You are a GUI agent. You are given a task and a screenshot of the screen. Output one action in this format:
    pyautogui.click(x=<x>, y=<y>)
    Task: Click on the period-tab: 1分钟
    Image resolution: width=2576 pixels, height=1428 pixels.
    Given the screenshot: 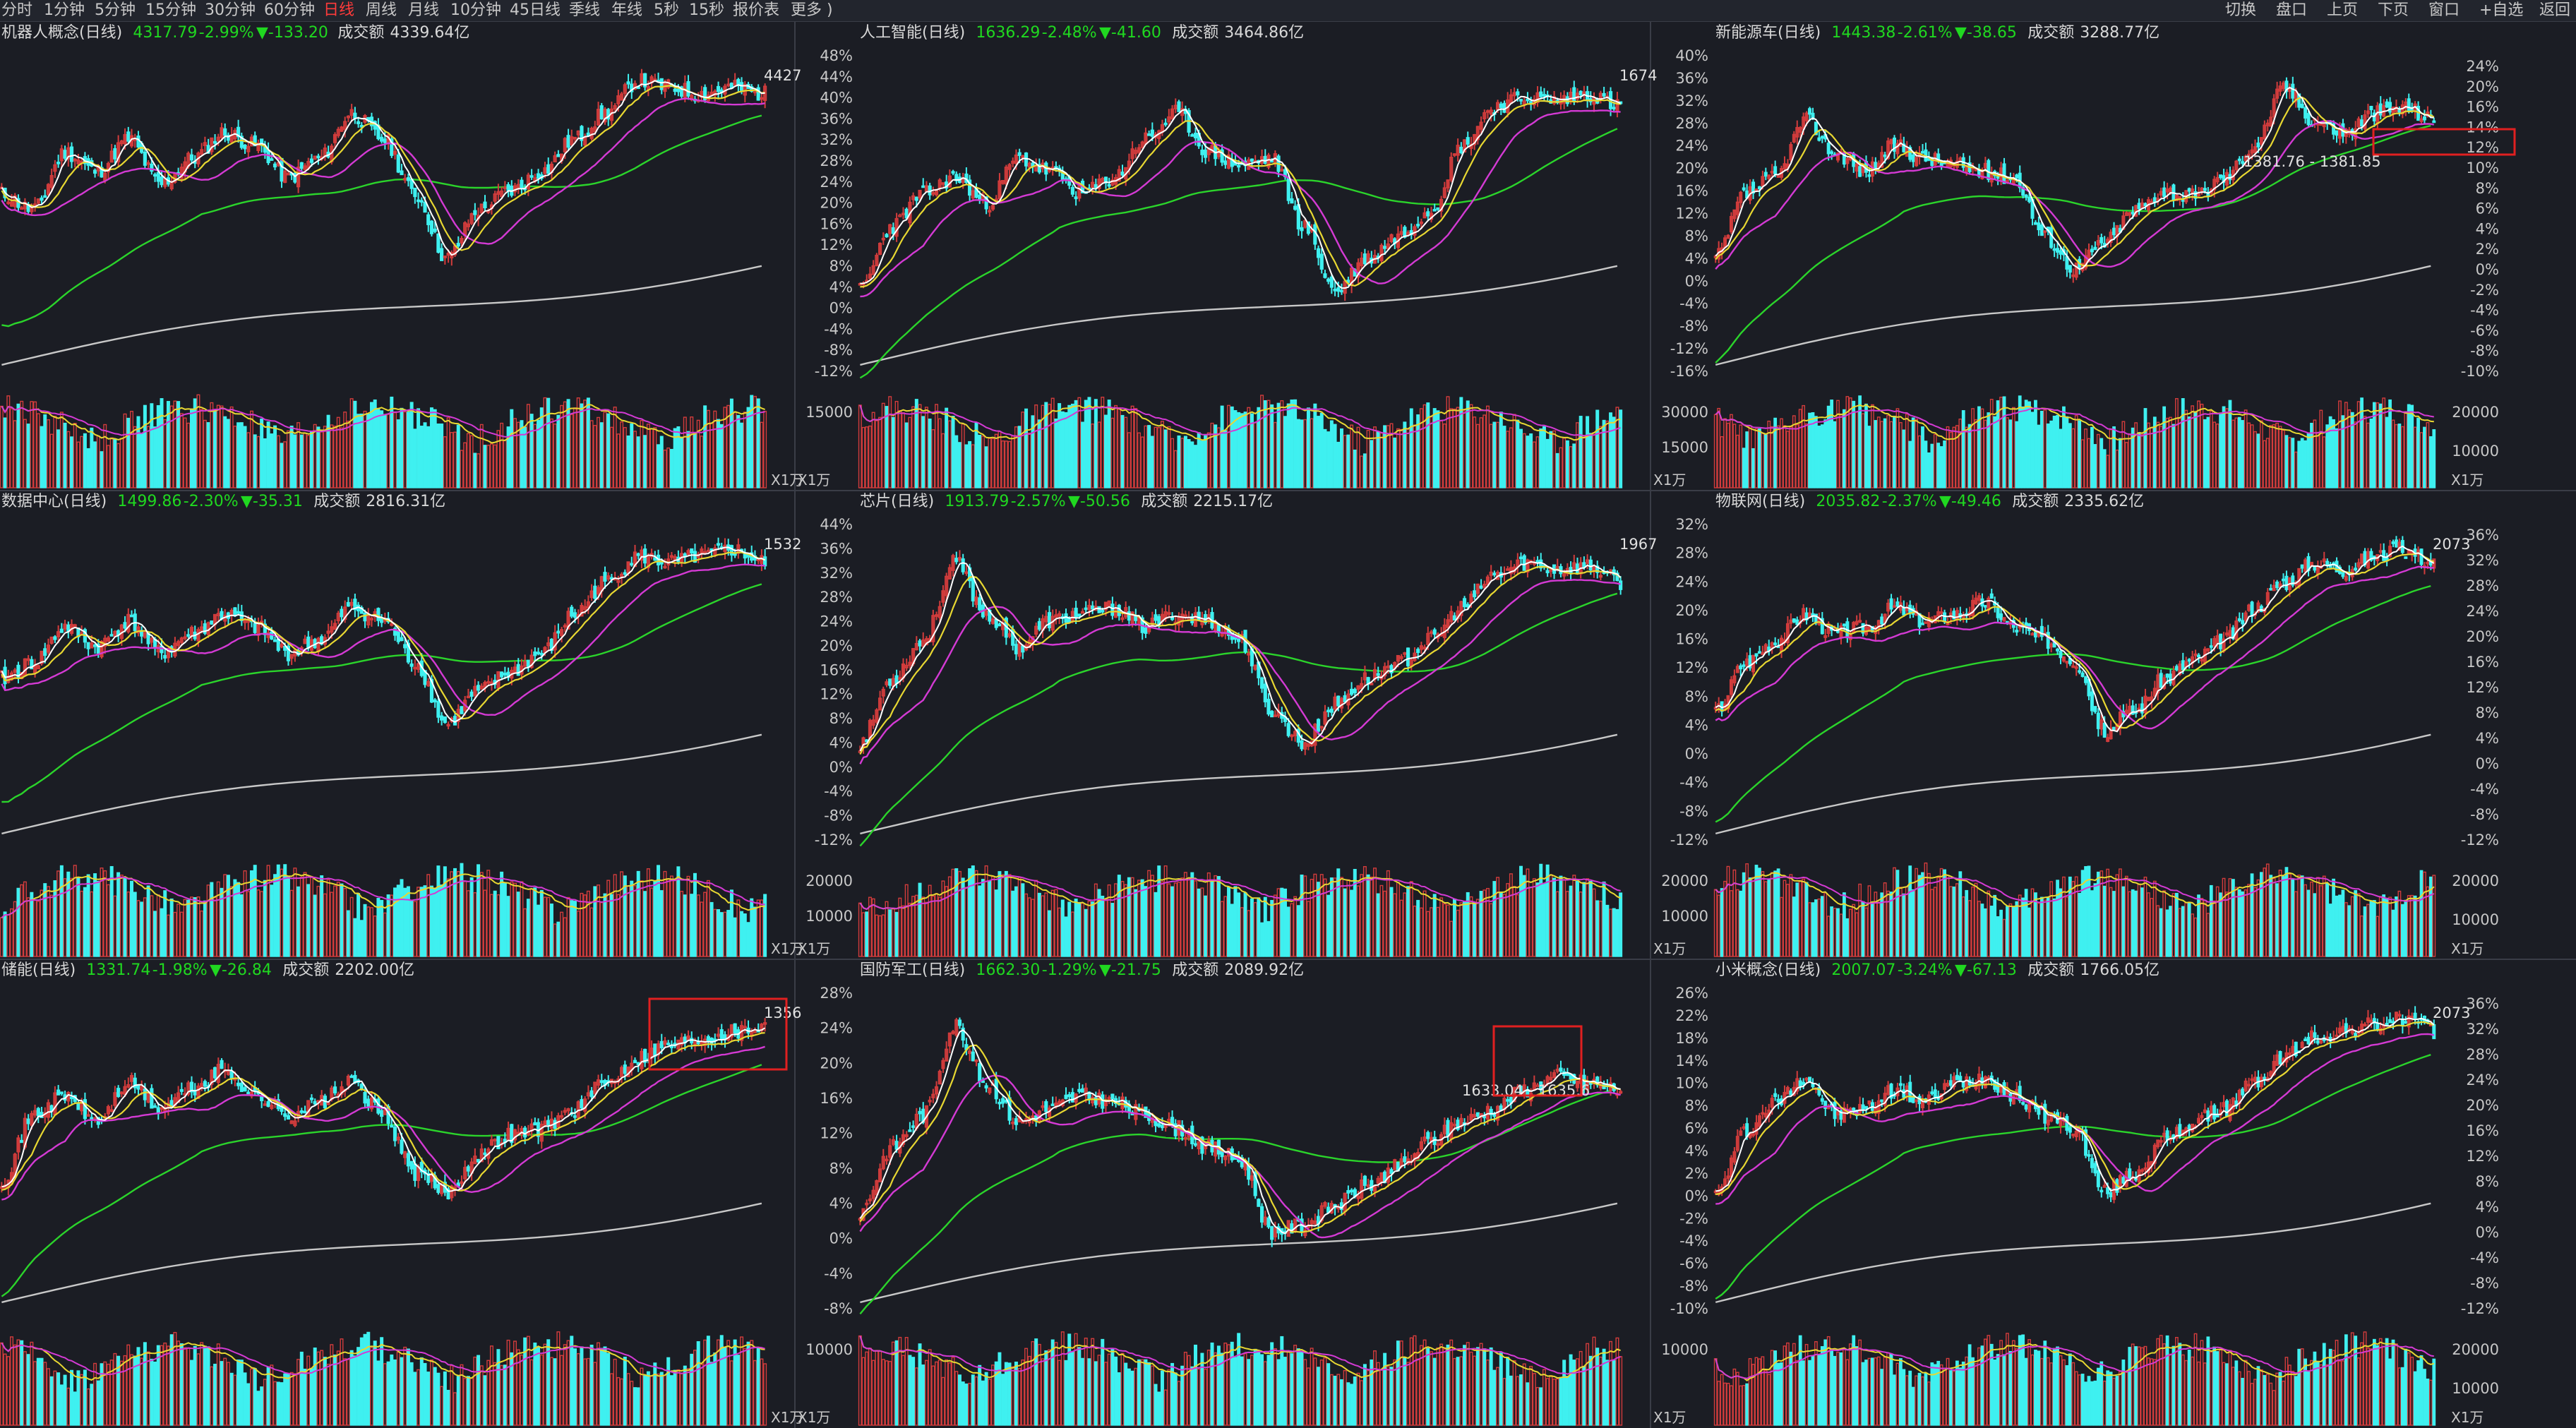 What is the action you would take?
    pyautogui.click(x=64, y=10)
    